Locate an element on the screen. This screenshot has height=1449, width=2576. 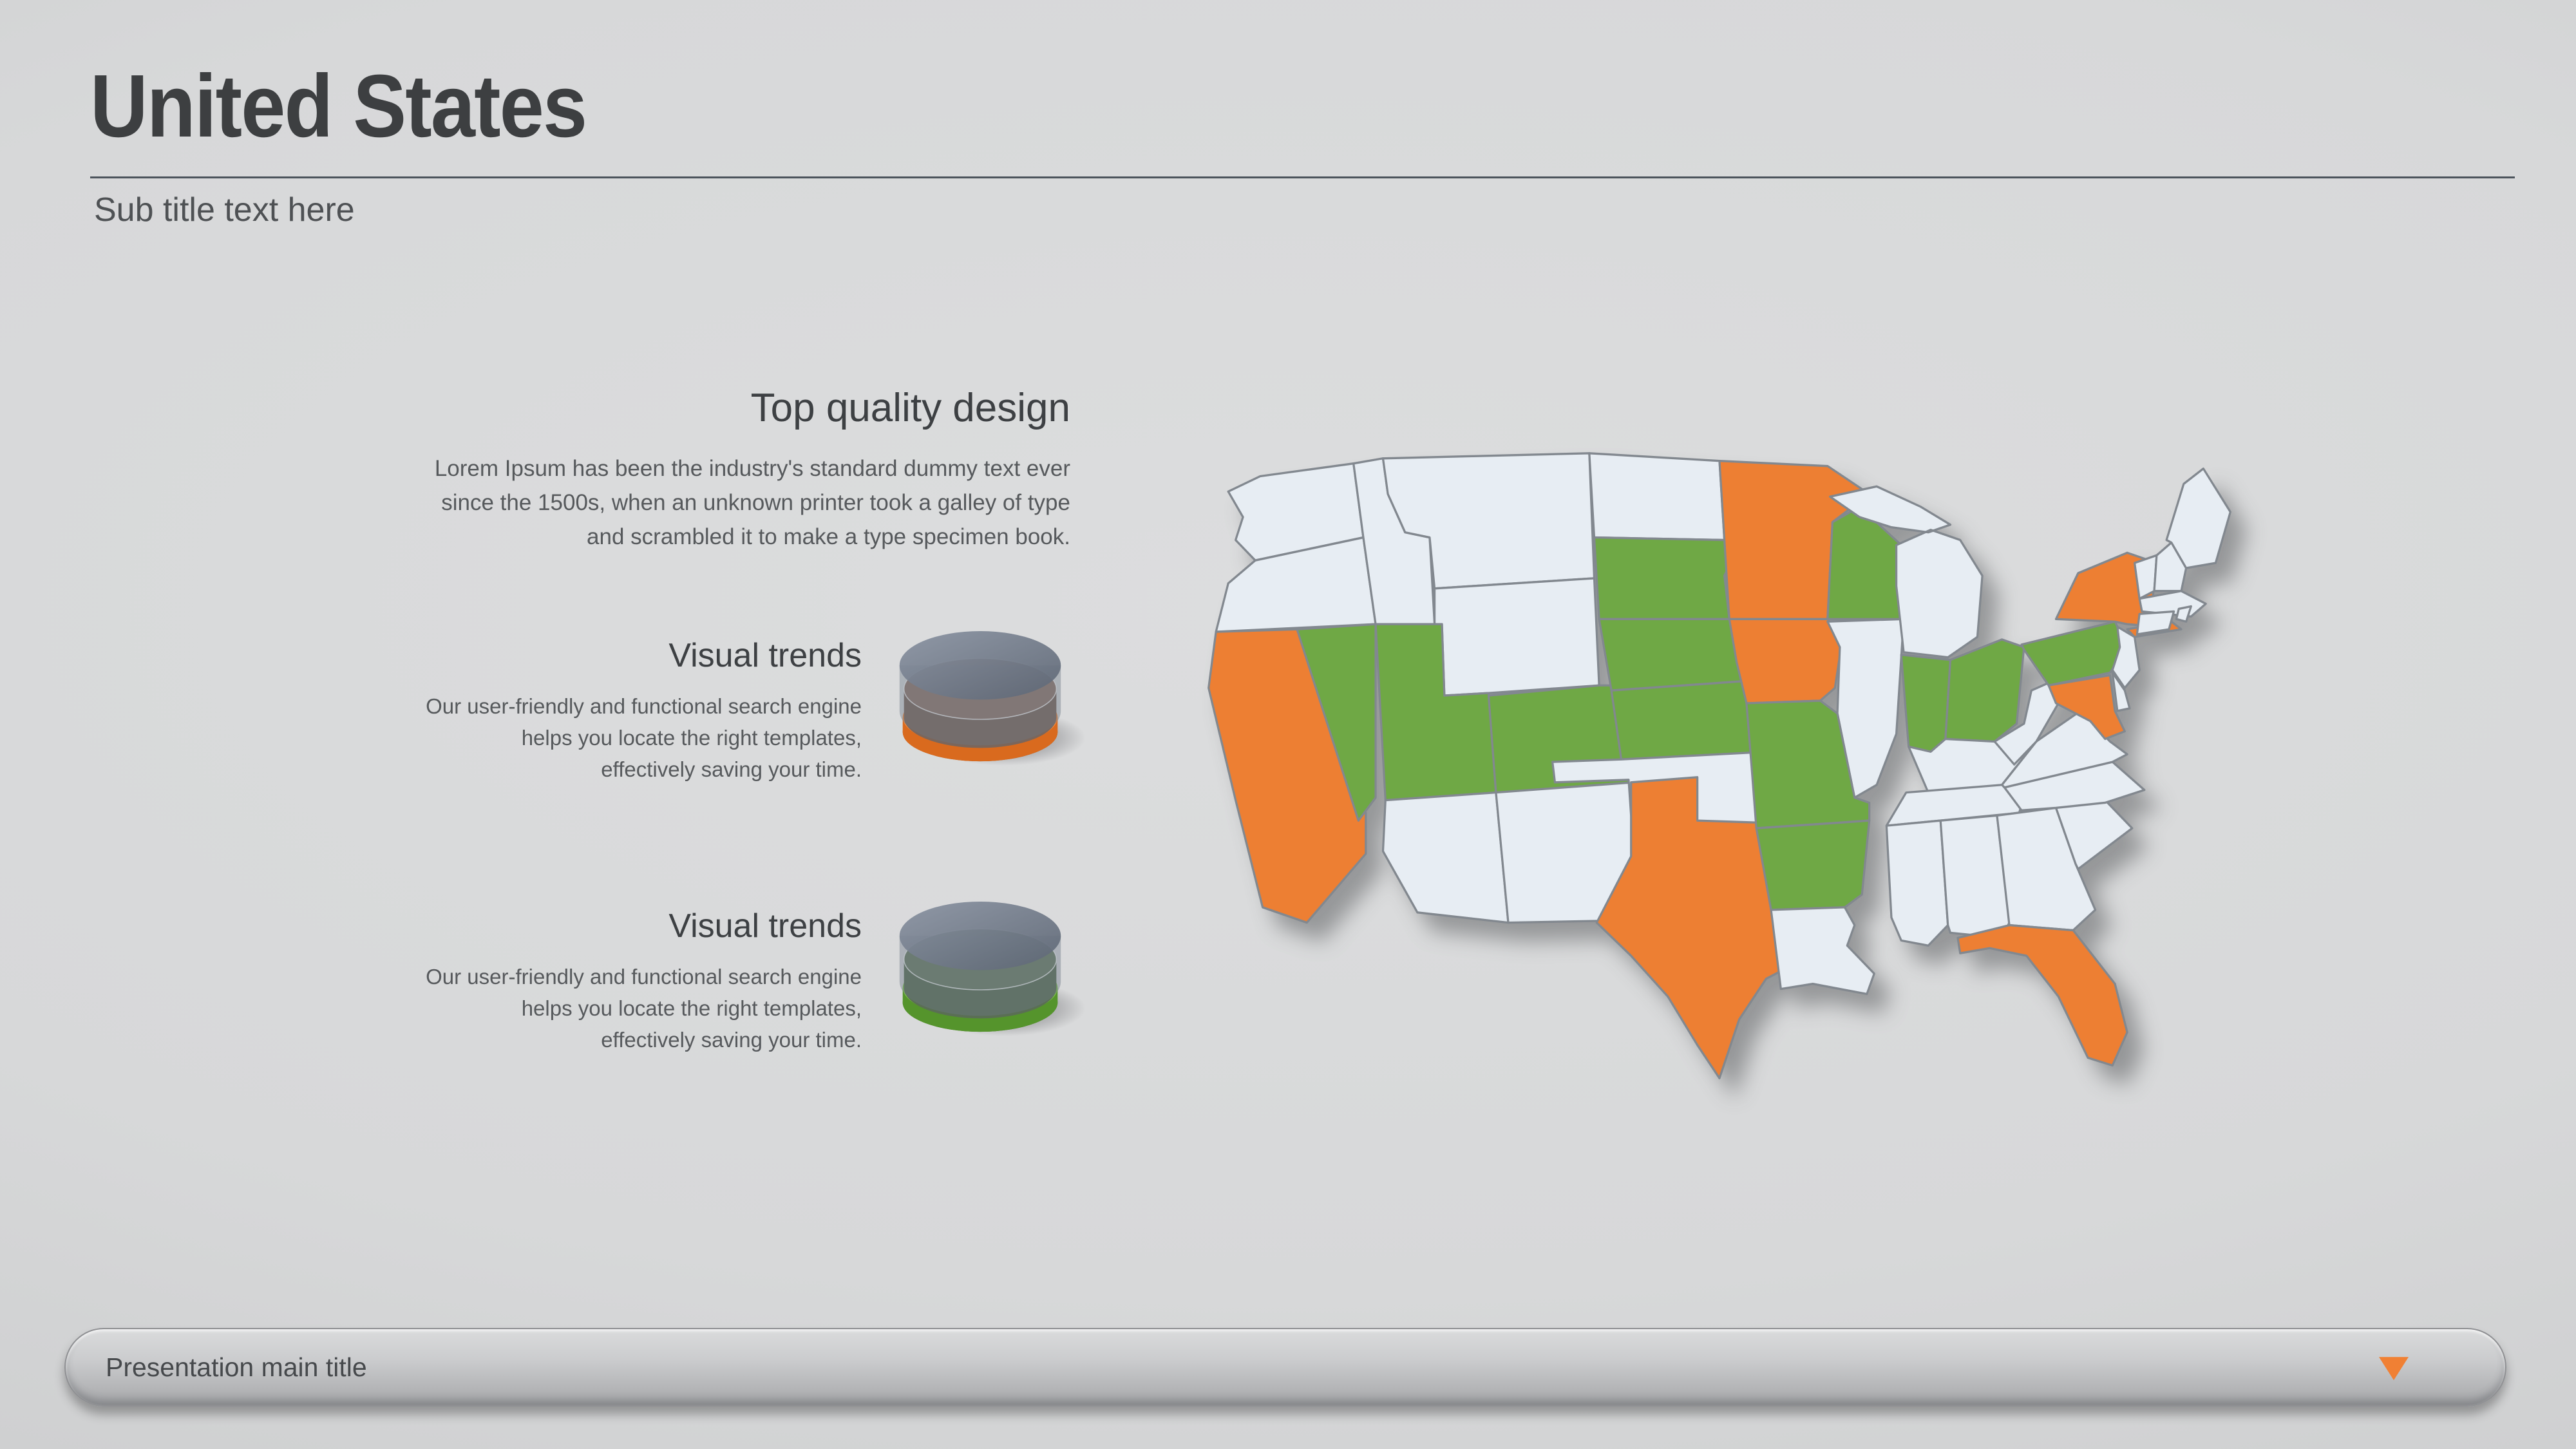
page-title: United States is located at coordinates (338, 107).